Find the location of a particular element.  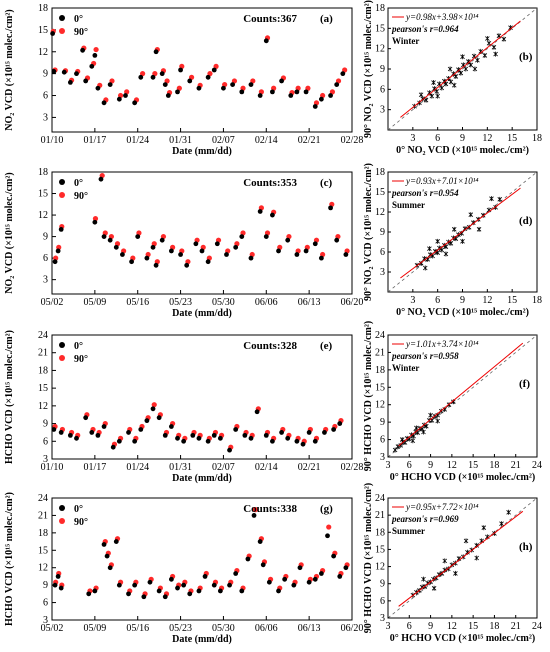

x-tick-label: 06/06 is located at coordinates (266, 628).